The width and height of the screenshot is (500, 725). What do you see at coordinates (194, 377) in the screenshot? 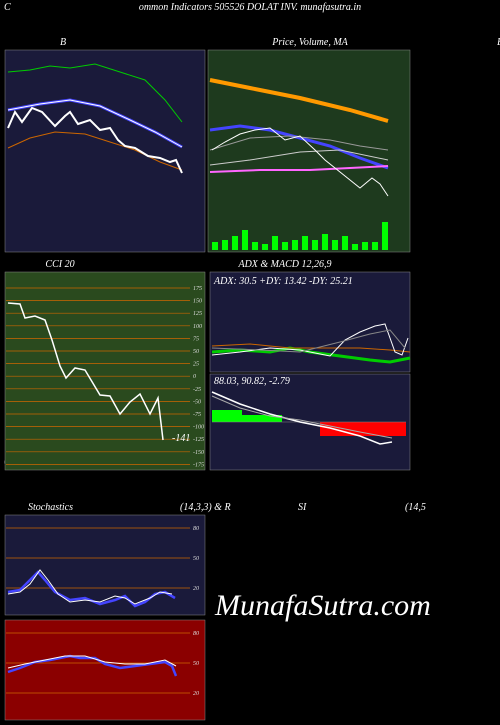
I see `tick-label: 0` at bounding box center [194, 377].